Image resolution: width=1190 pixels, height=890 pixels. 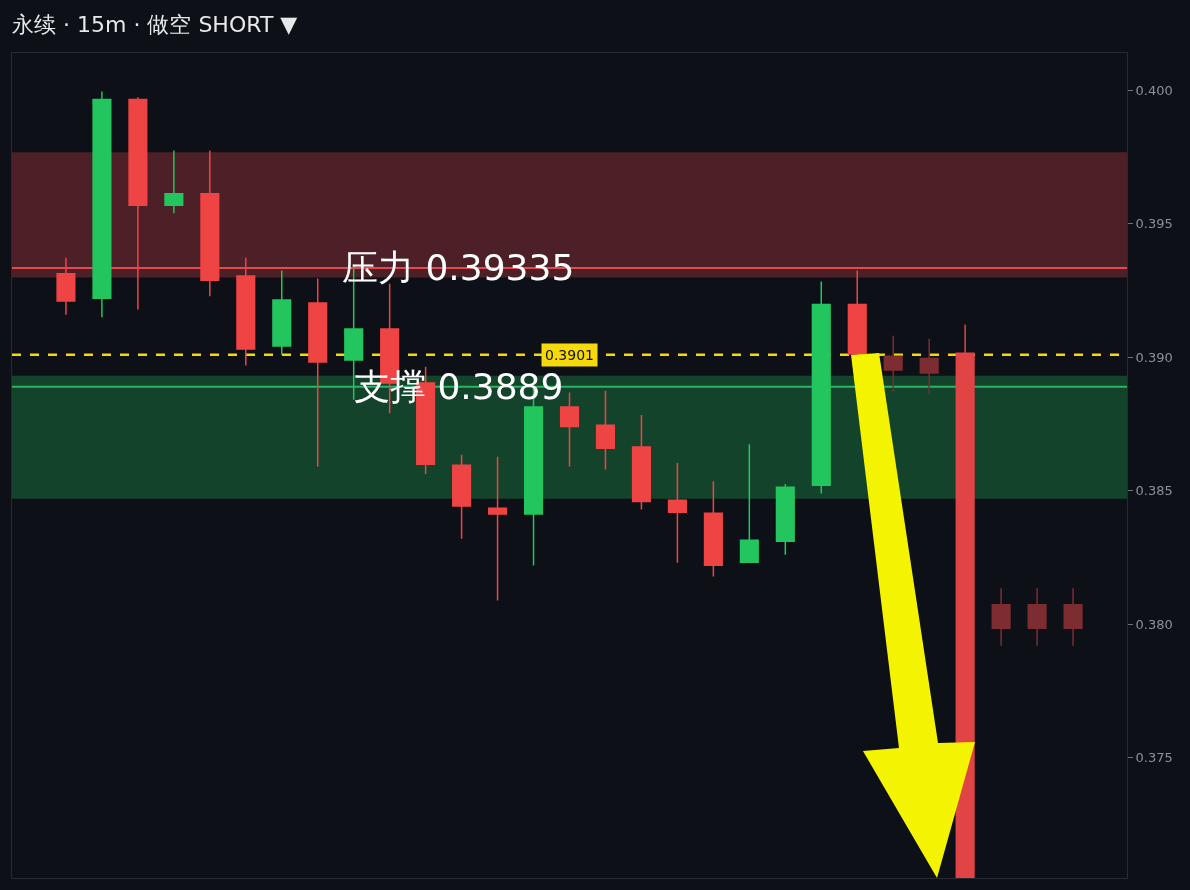 What do you see at coordinates (1154, 624) in the screenshot?
I see `y-tick-label: 0.380` at bounding box center [1154, 624].